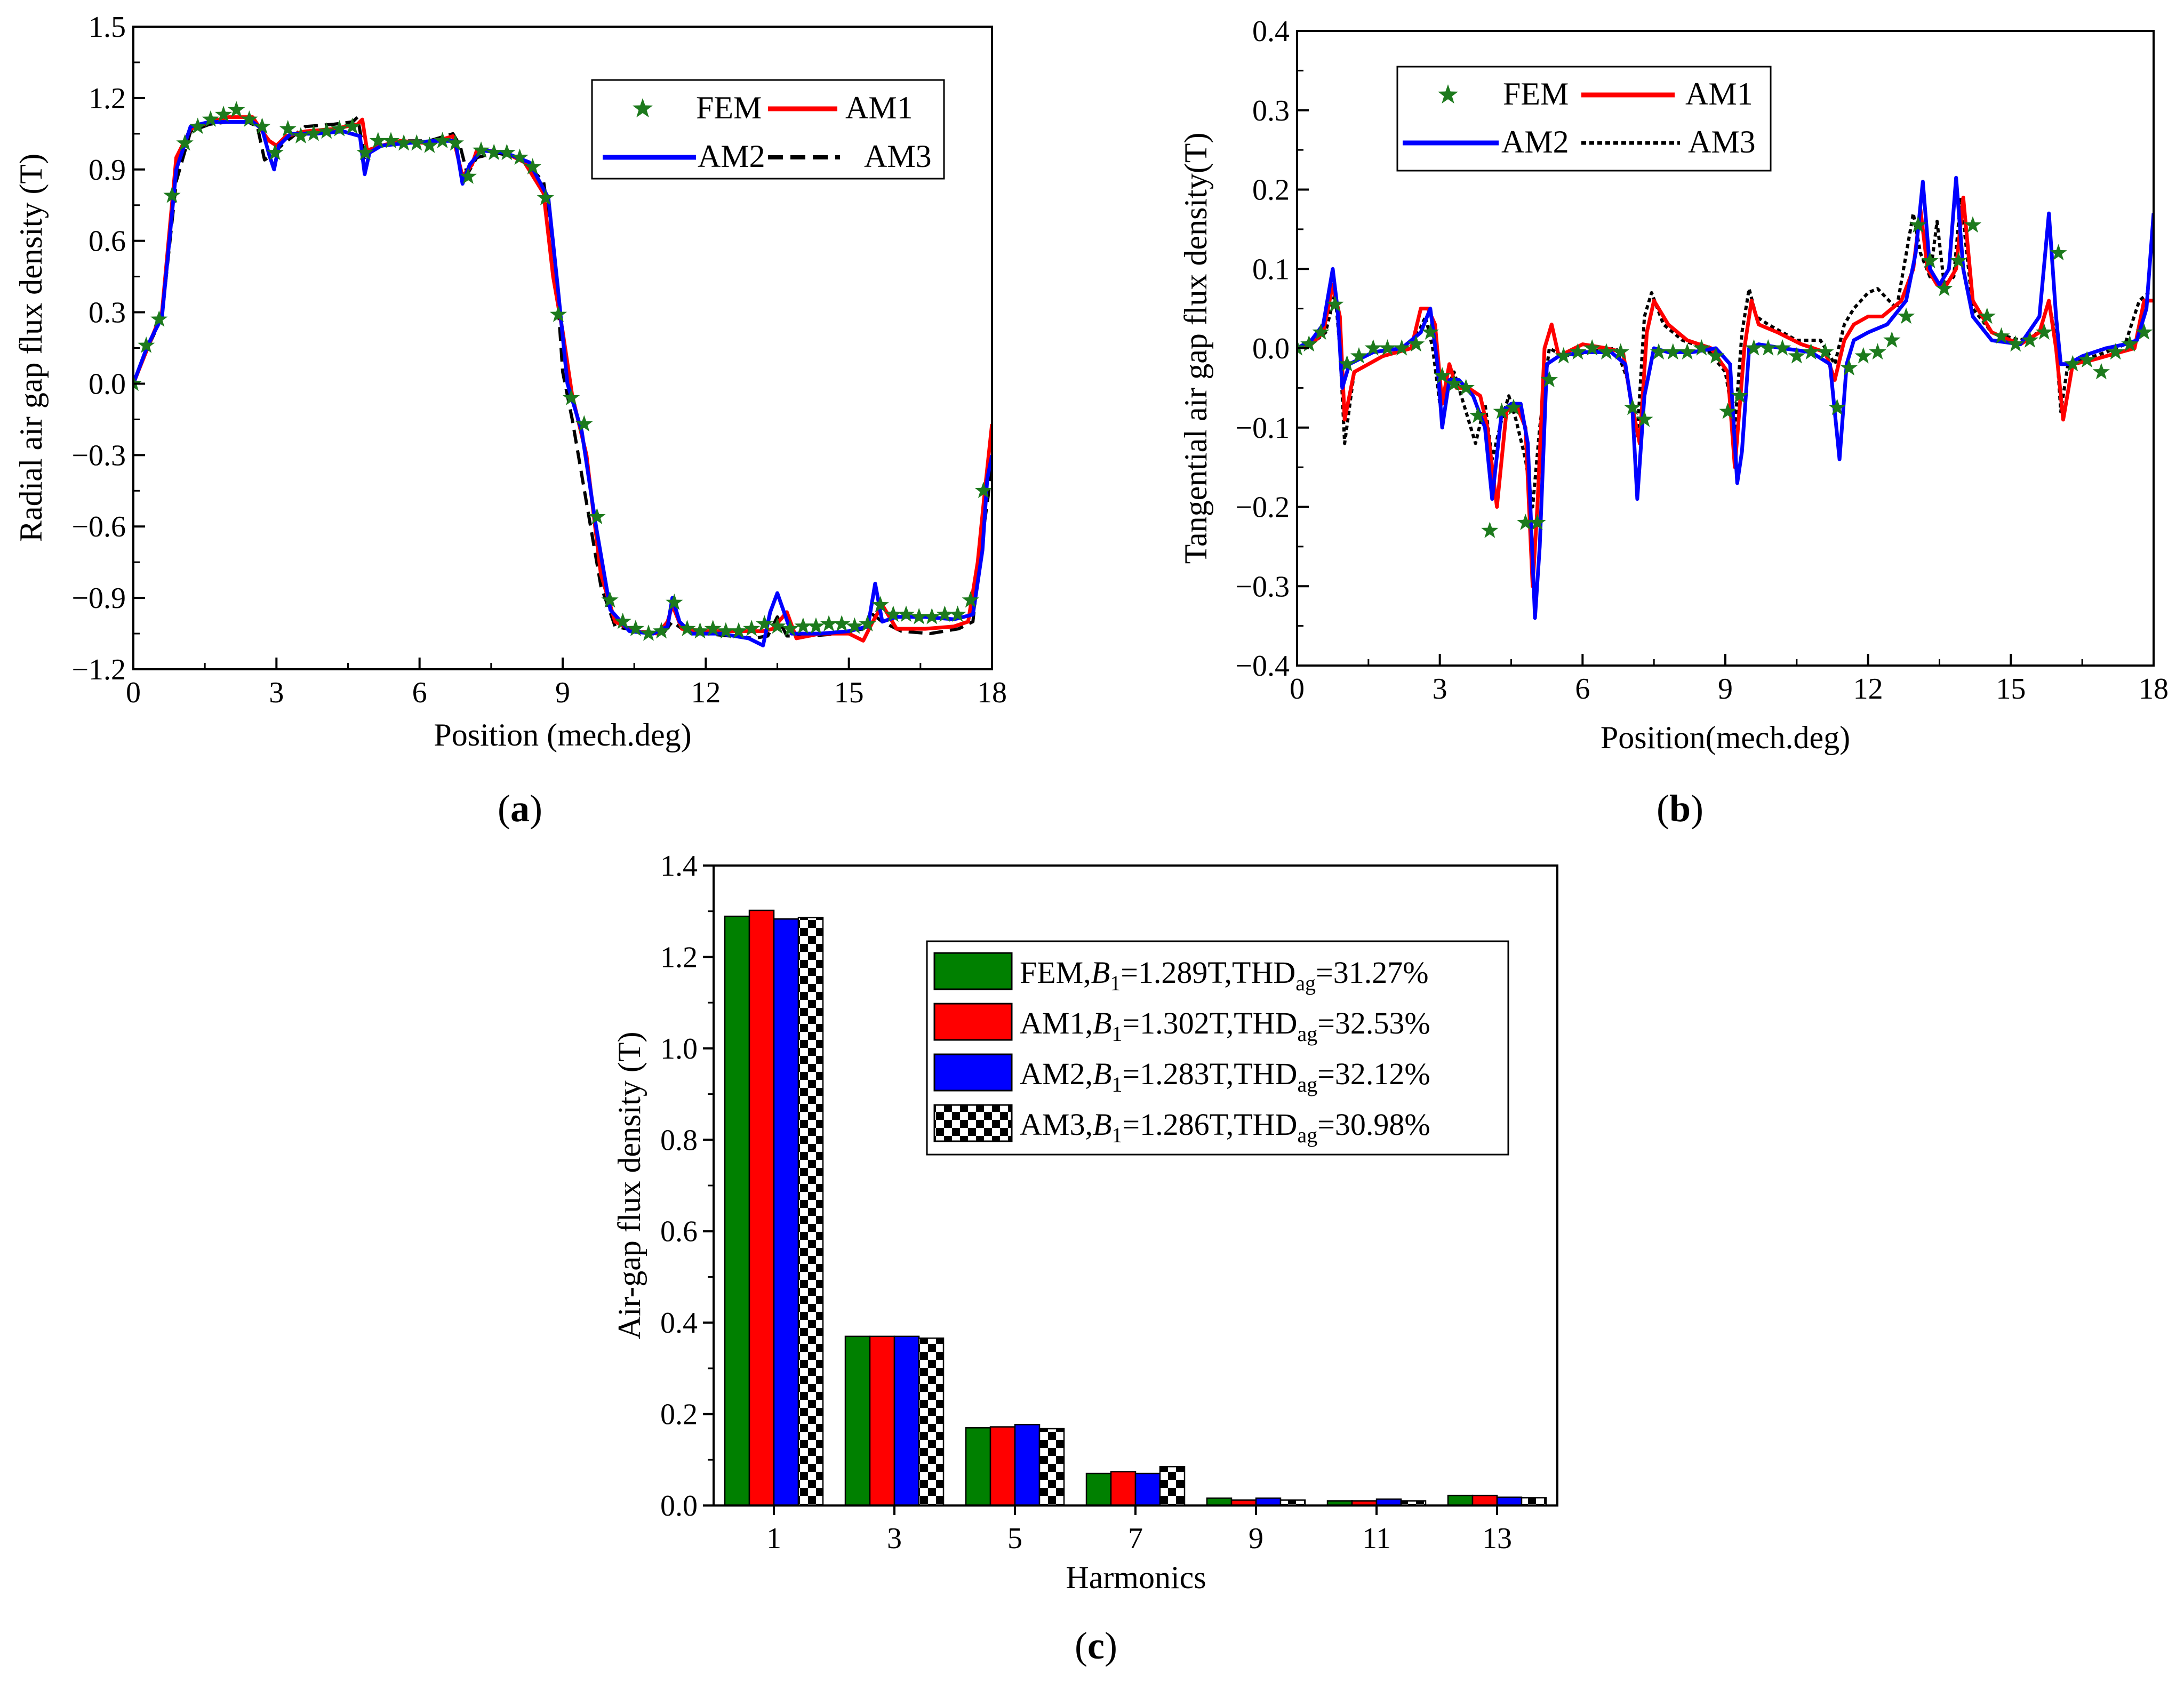  I want to click on panel-a-ytick-label: −0.3, so click(98, 455).